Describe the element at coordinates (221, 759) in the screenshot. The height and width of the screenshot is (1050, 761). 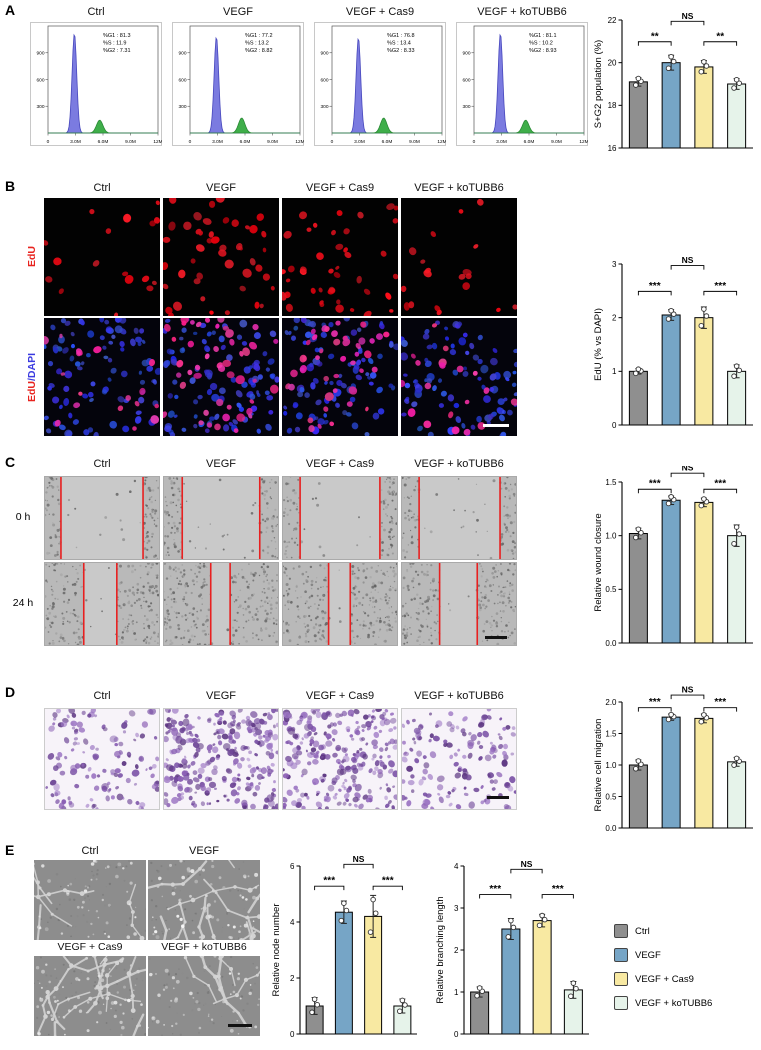
I see `transwell-image-vegf` at that location.